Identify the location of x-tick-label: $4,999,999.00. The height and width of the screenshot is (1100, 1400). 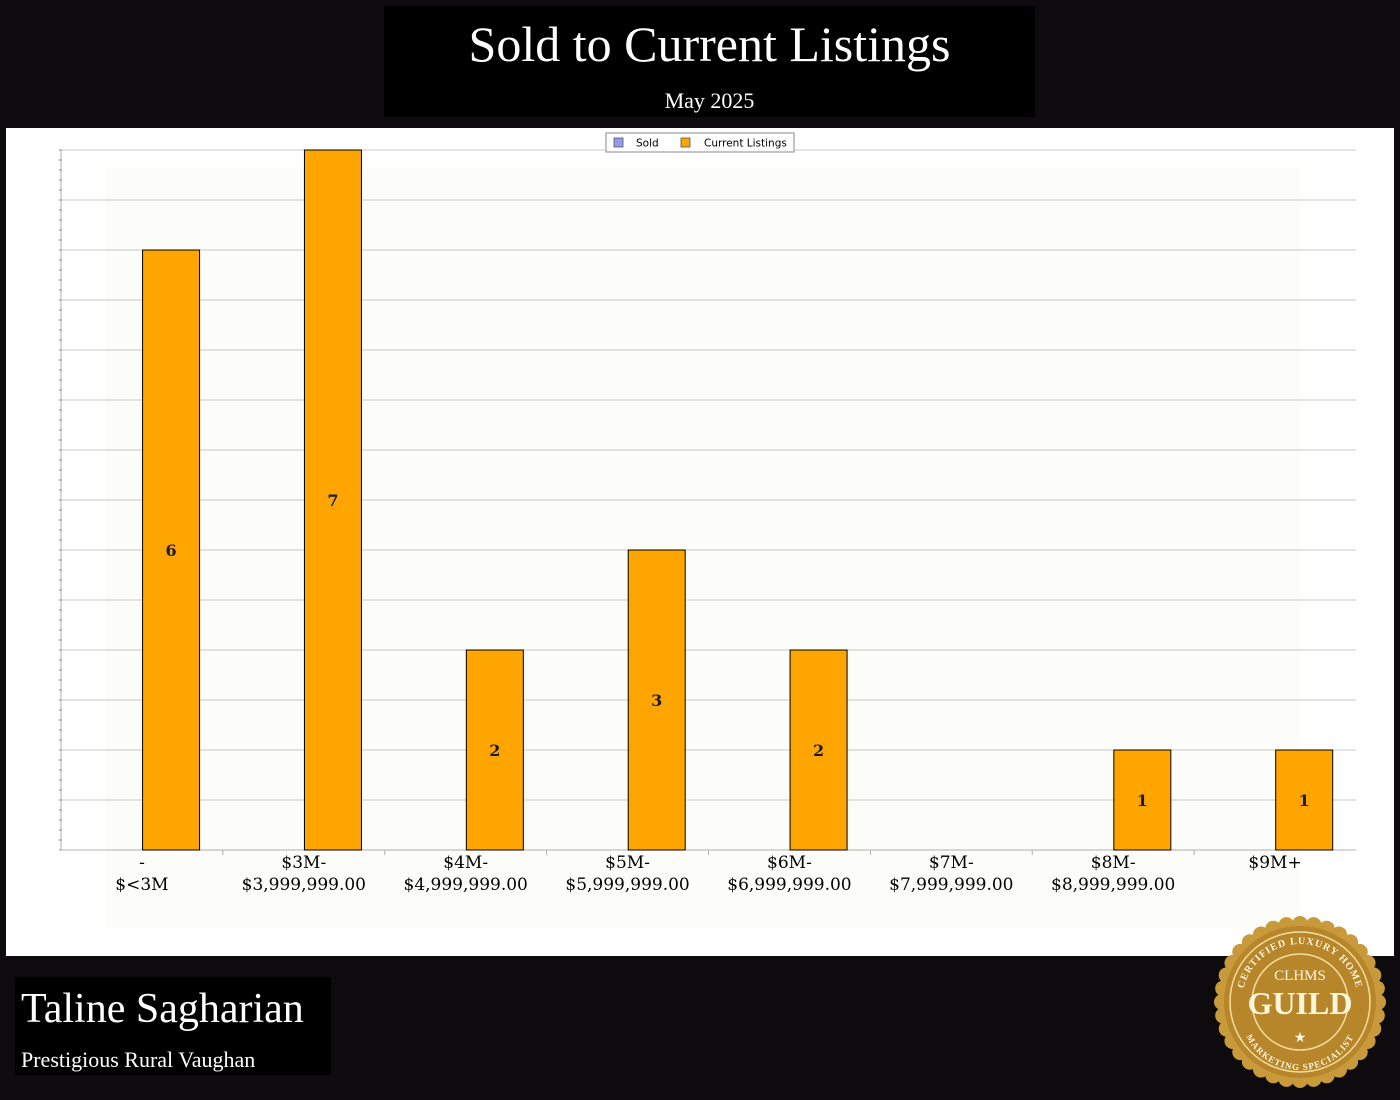
(466, 885).